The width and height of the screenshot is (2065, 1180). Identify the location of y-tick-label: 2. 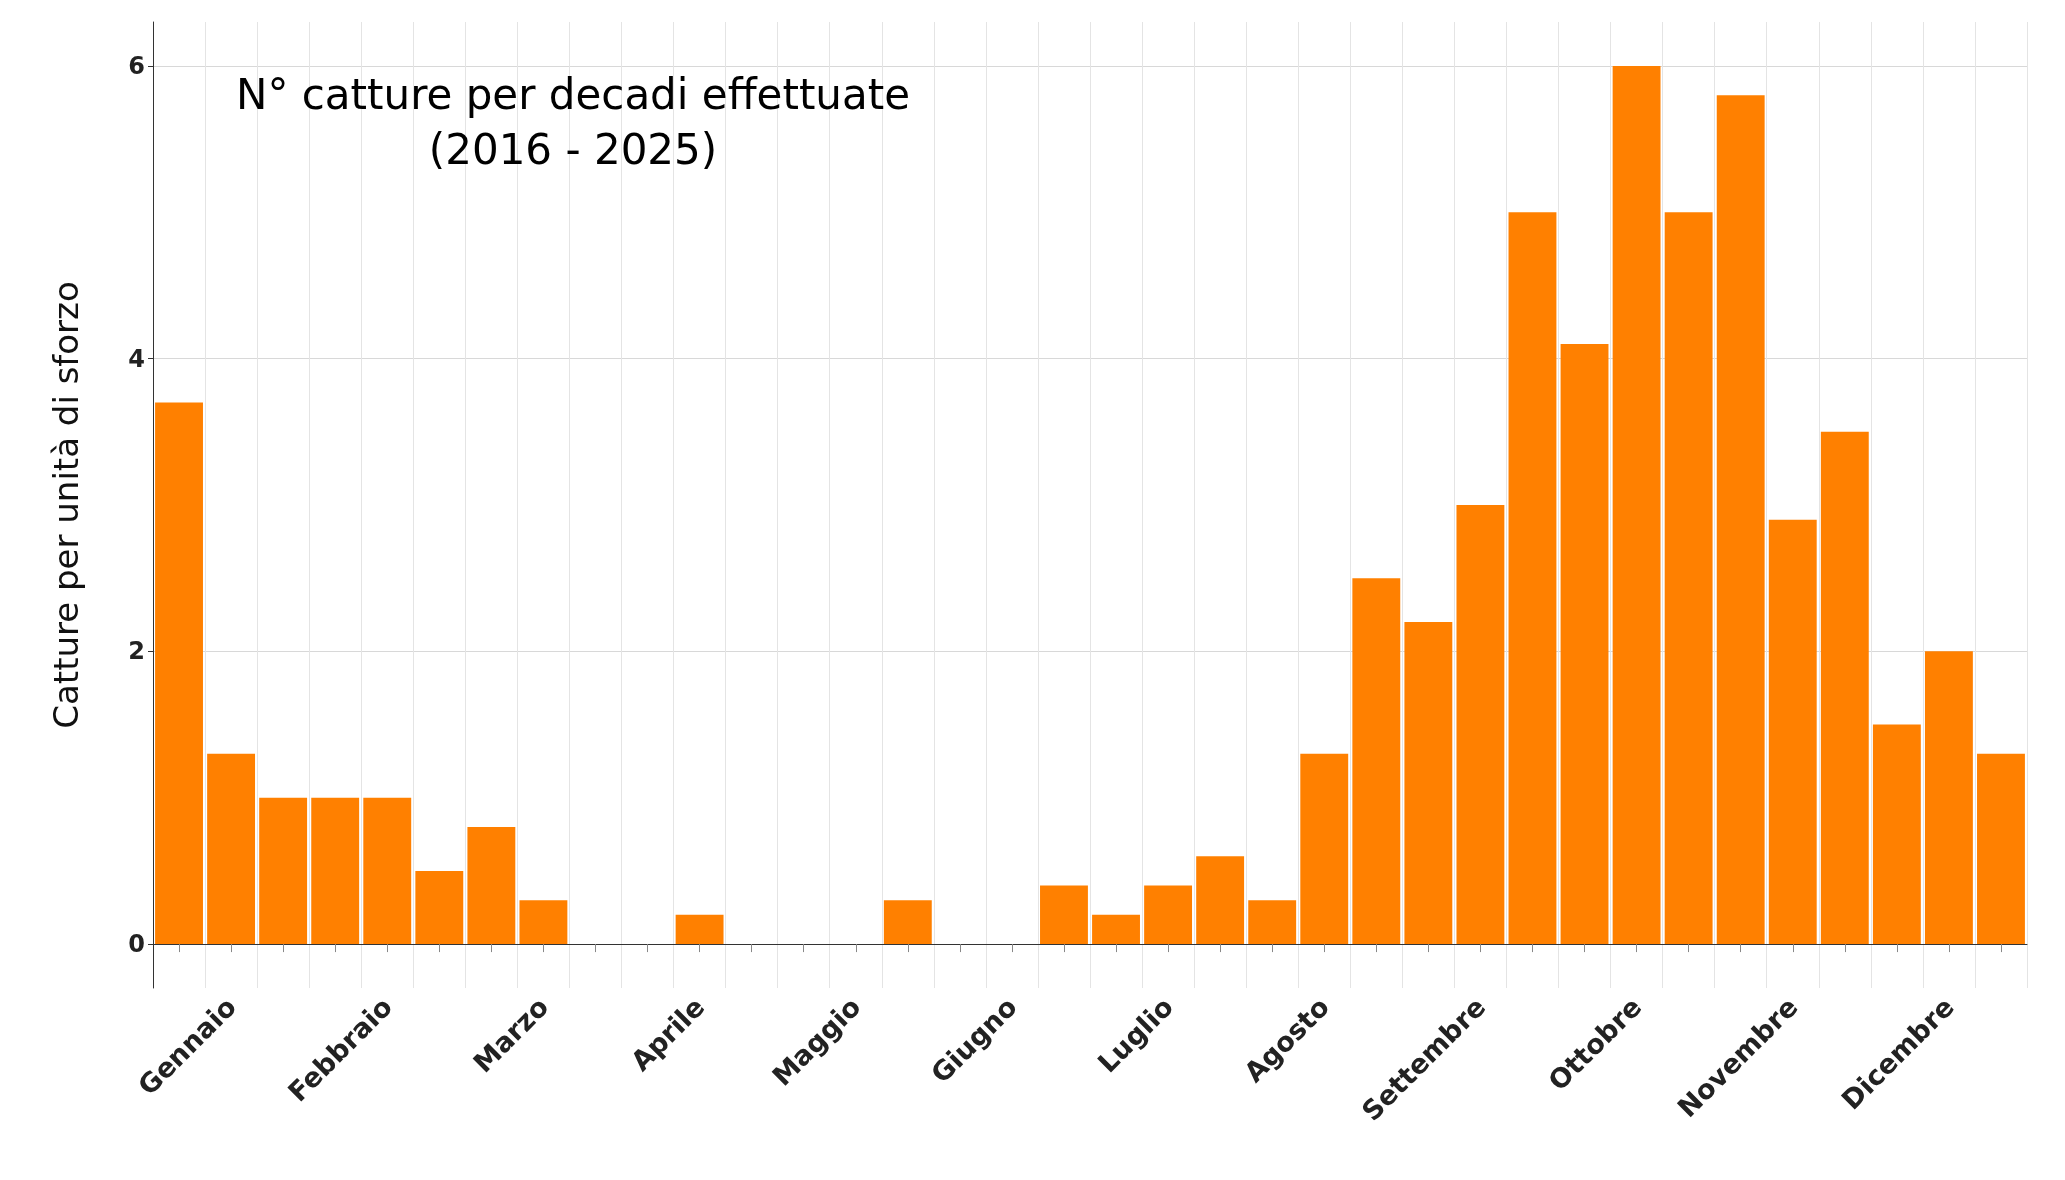
(136, 651).